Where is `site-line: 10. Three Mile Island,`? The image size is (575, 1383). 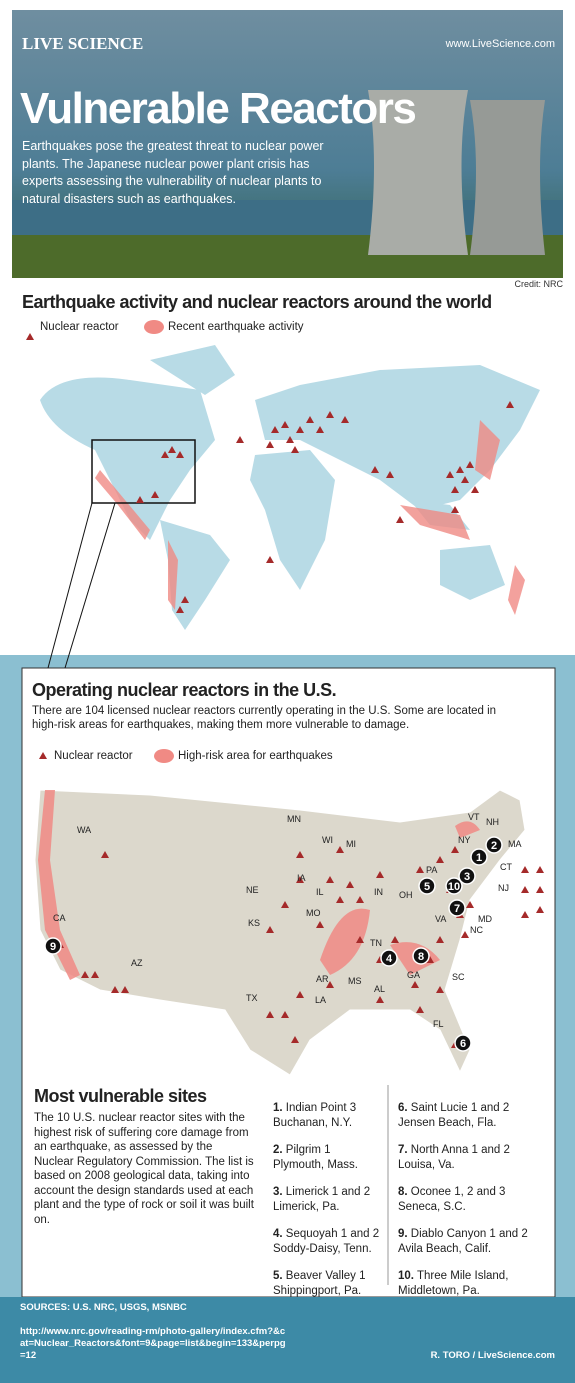 site-line: 10. Three Mile Island, is located at coordinates (473, 1276).